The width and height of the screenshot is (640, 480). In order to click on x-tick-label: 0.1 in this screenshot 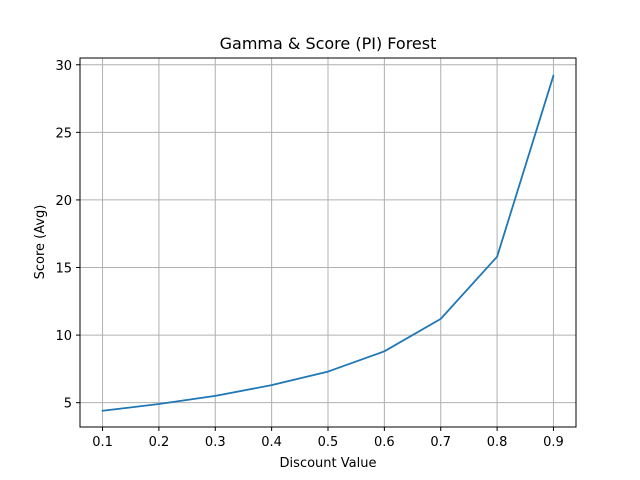, I will do `click(102, 442)`.